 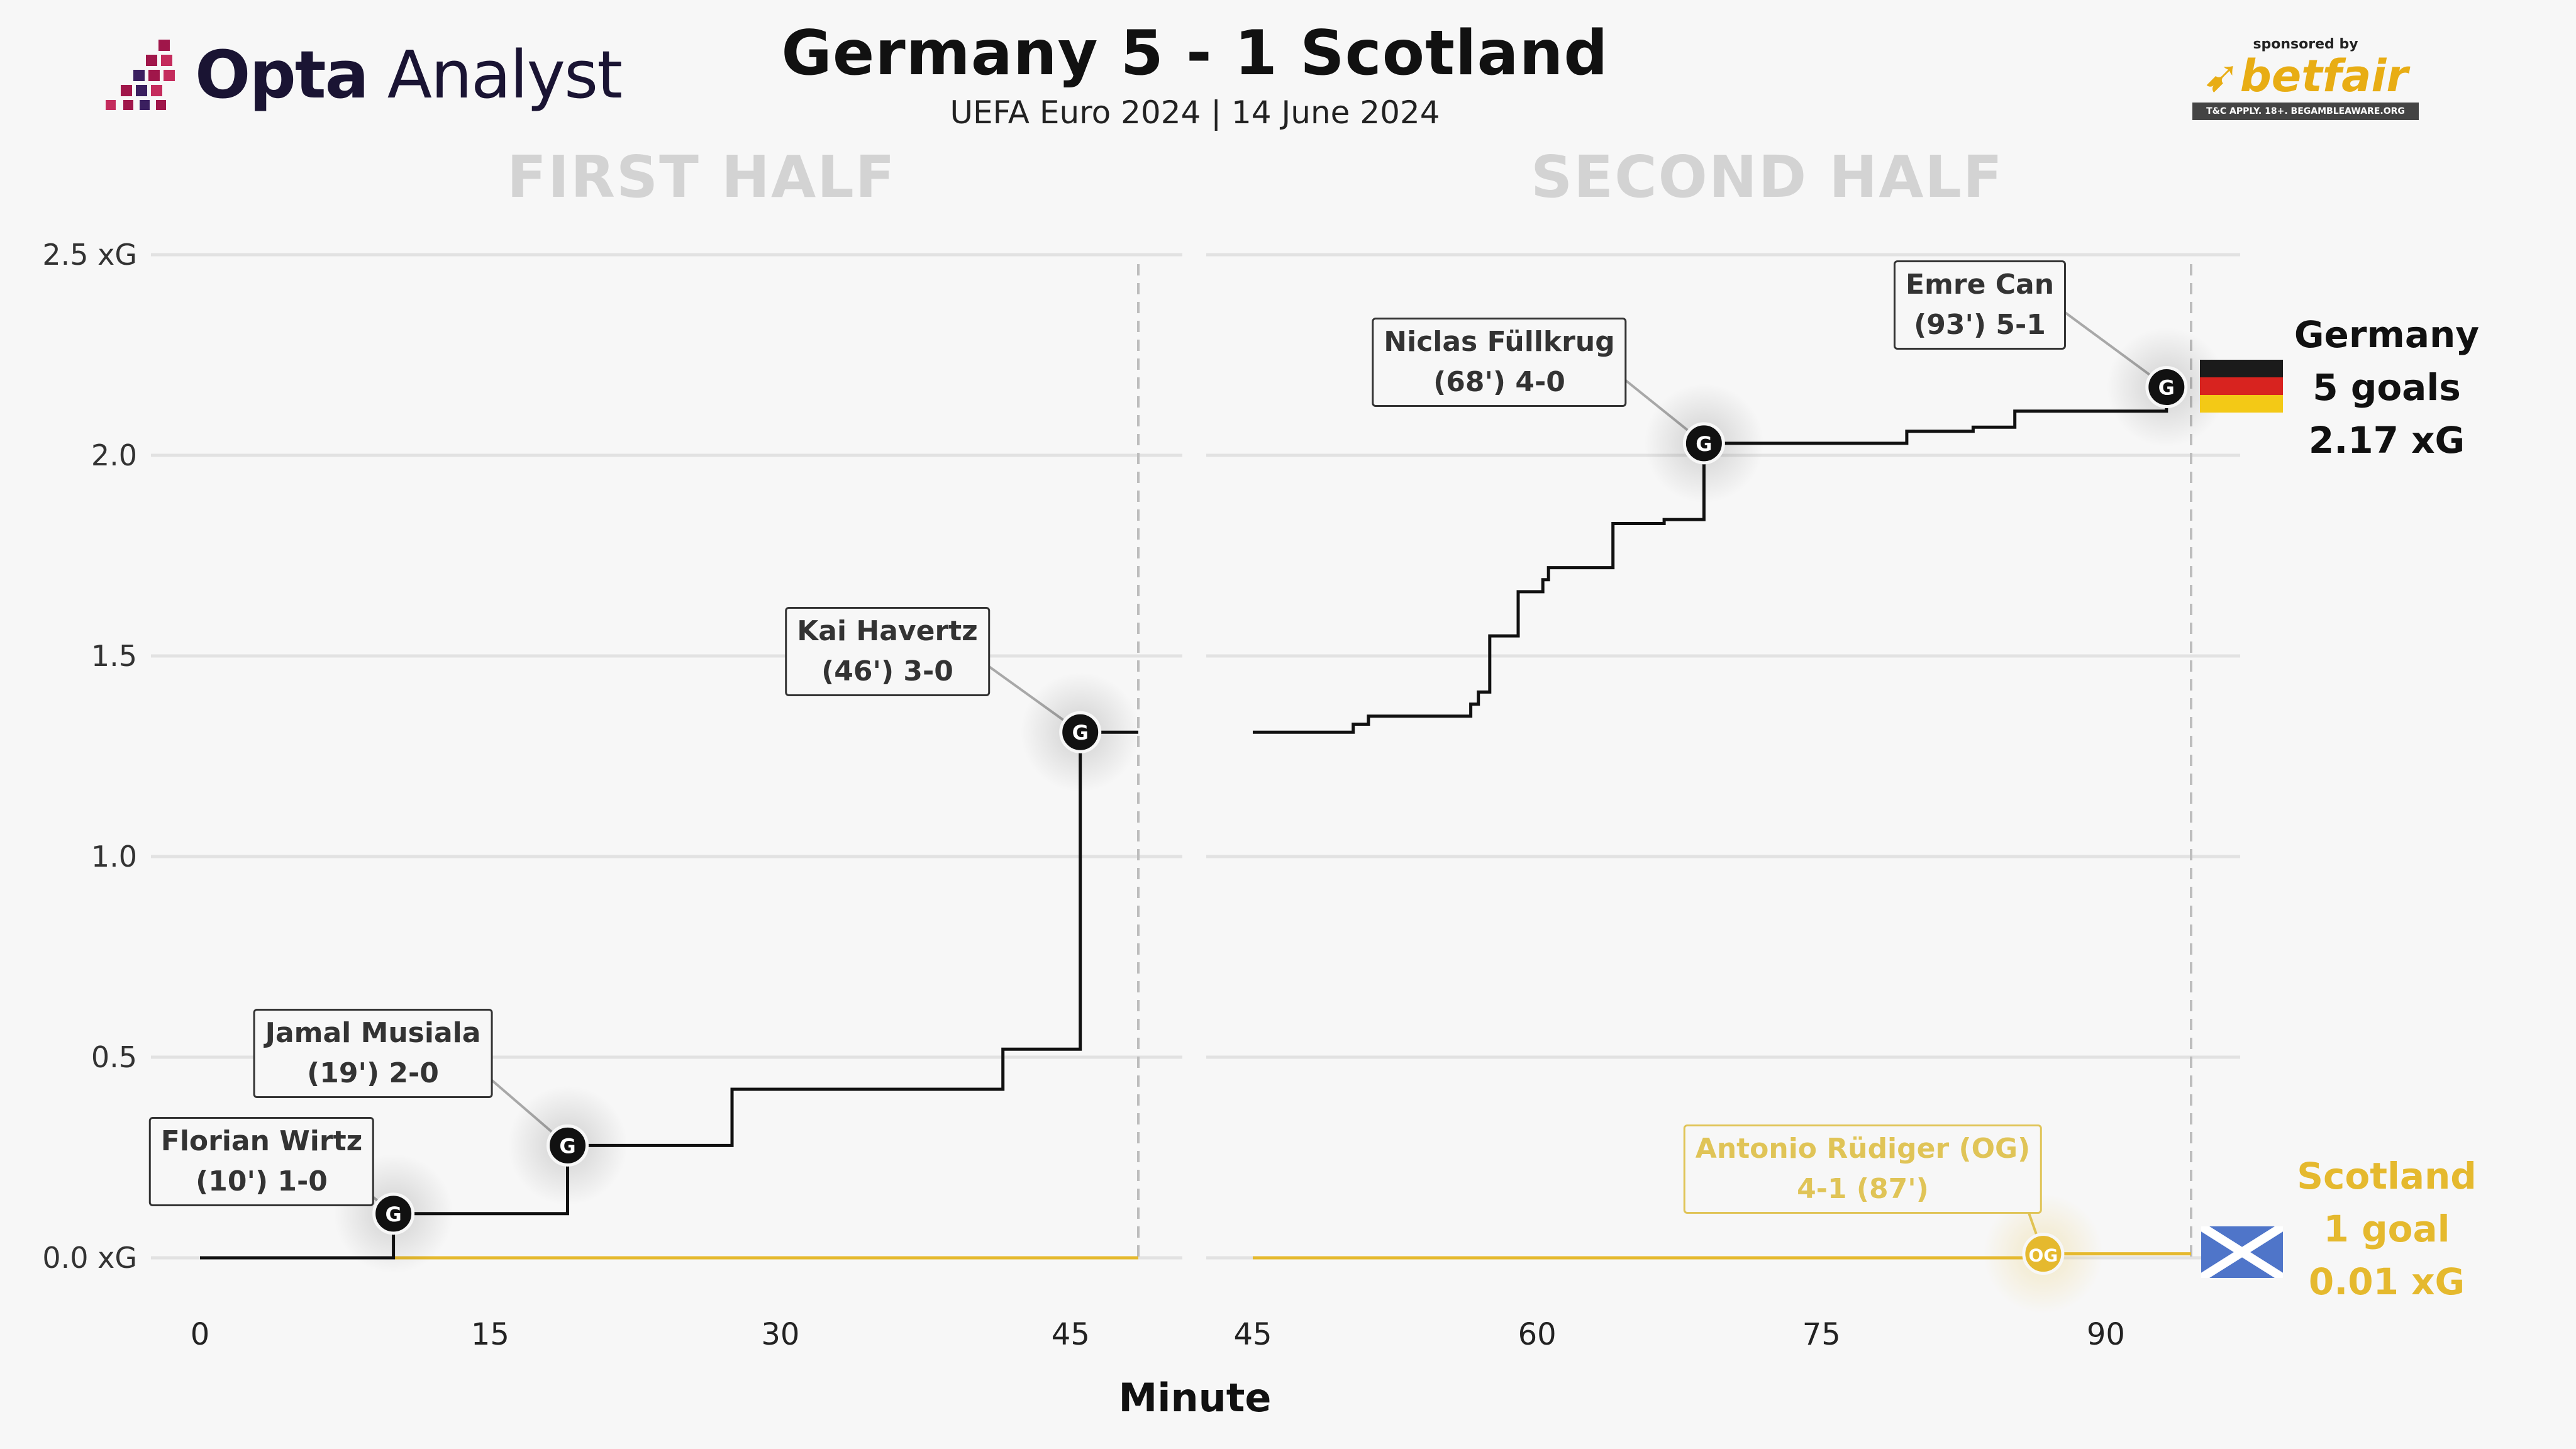 I want to click on goal-annotation-havertz: Kai Havertz (46') 3-0, so click(x=887, y=651).